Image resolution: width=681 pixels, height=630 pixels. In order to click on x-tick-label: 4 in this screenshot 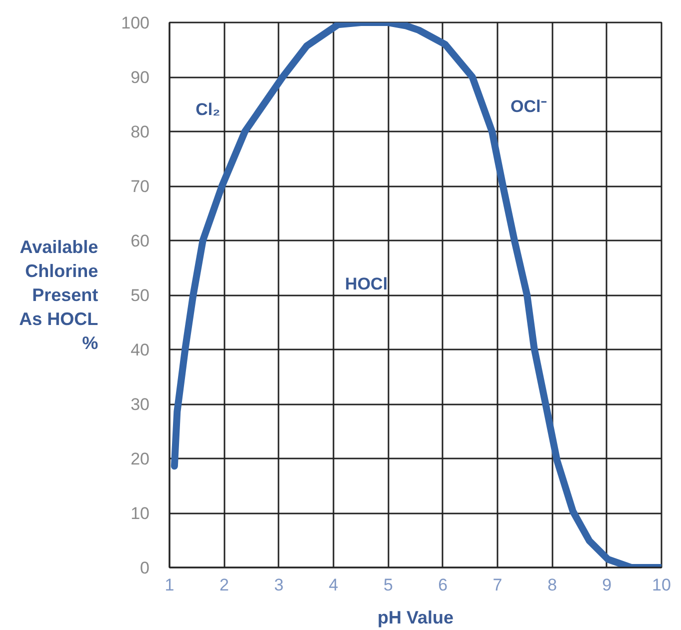, I will do `click(333, 585)`.